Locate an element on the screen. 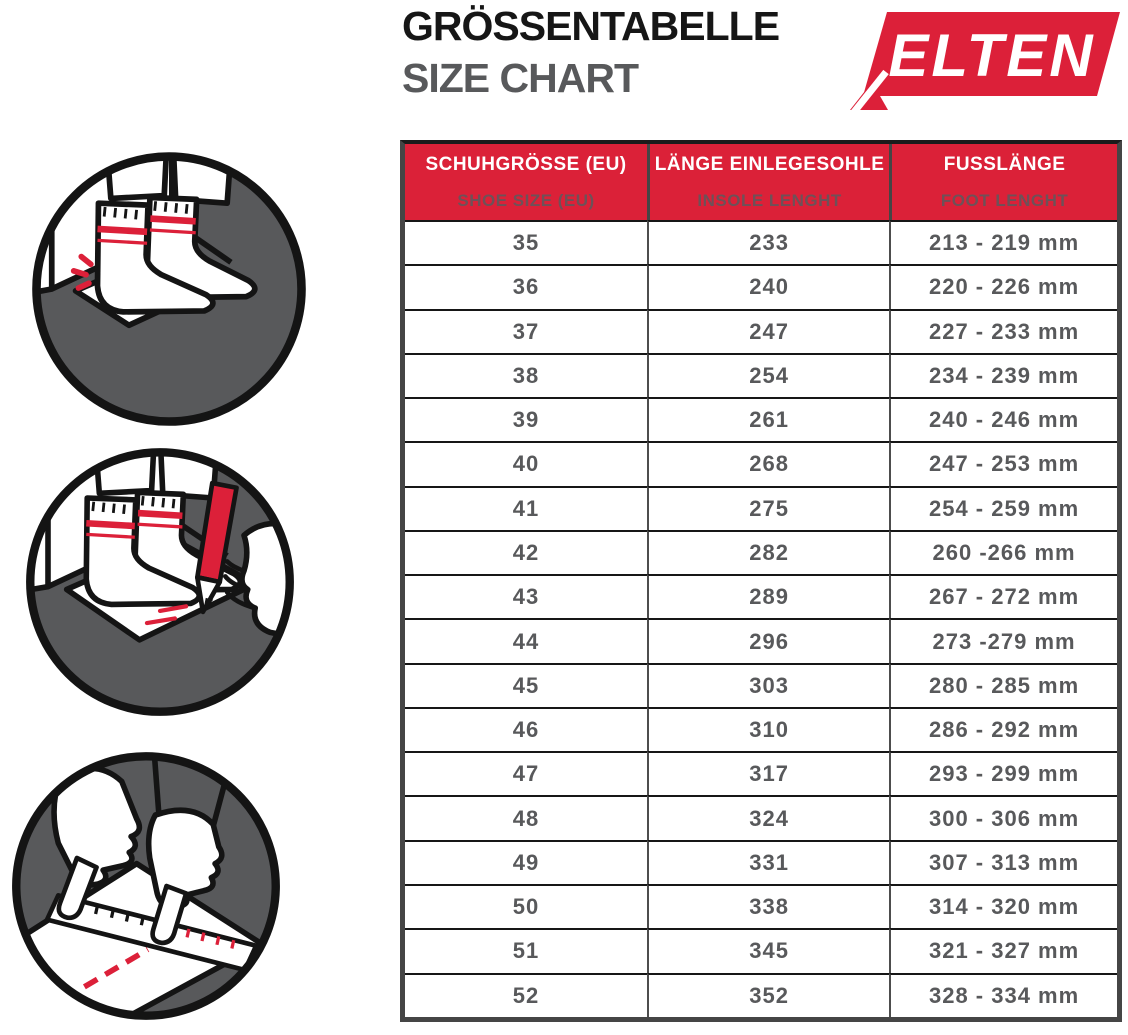  table-cell: 273 -279 mm is located at coordinates (1003, 640).